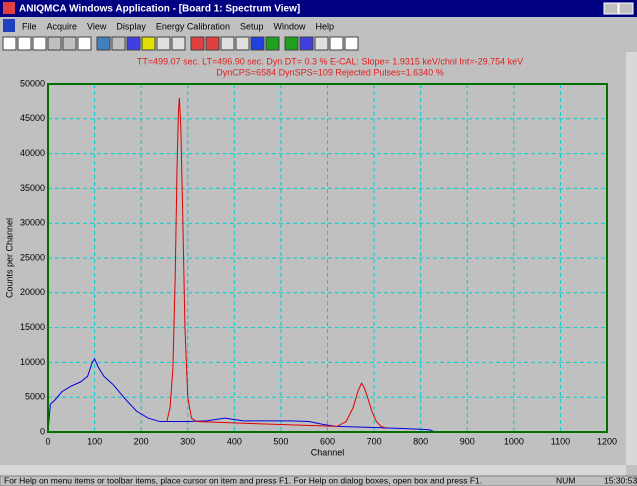 The image size is (637, 486). What do you see at coordinates (374, 441) in the screenshot?
I see `x-tick-label: 700` at bounding box center [374, 441].